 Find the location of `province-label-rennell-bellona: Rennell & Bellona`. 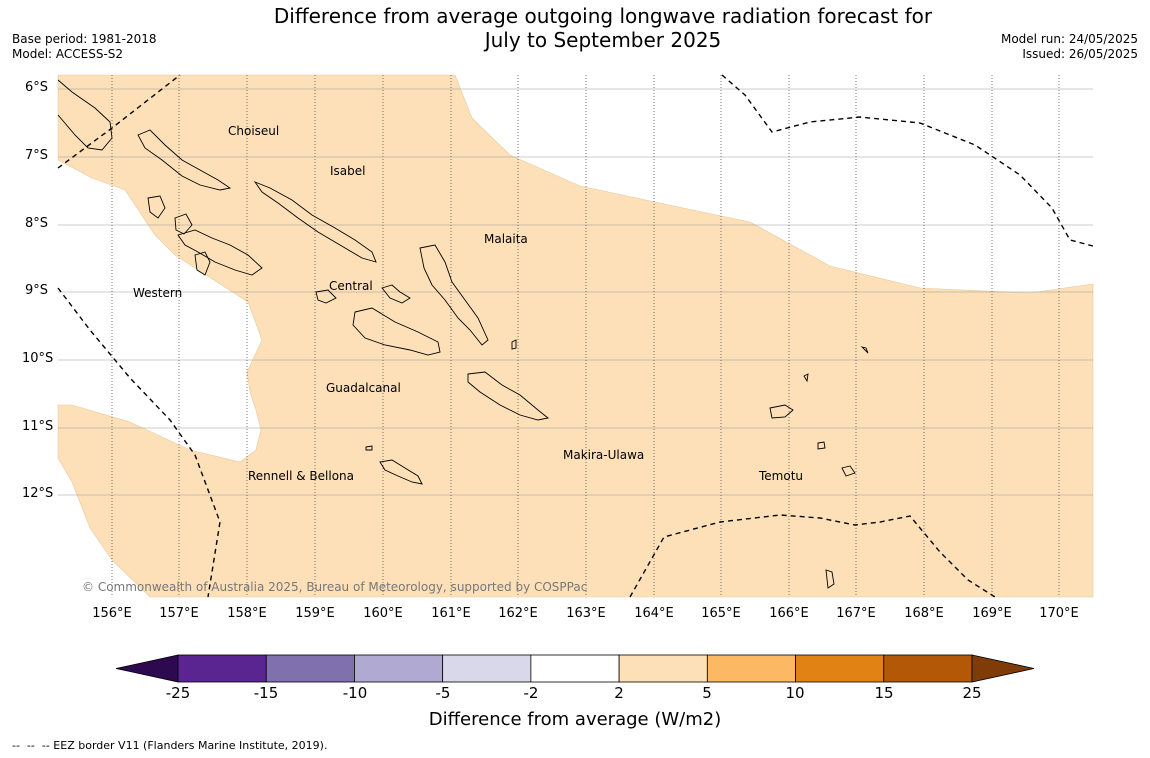

province-label-rennell-bellona: Rennell & Bellona is located at coordinates (301, 476).